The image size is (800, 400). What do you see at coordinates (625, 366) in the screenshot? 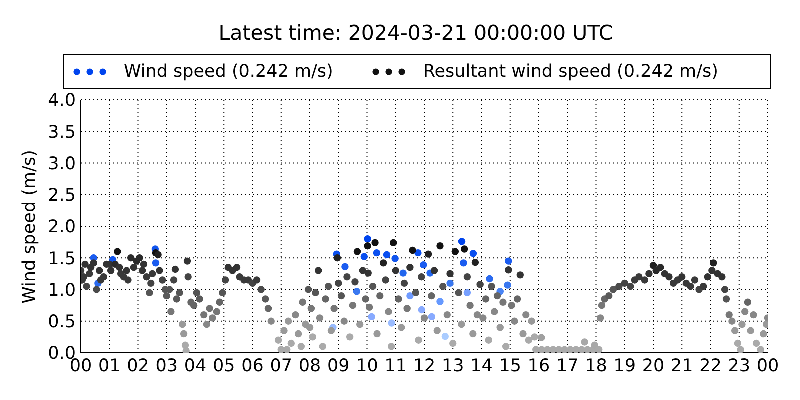
I see `x-tick-label: 19` at bounding box center [625, 366].